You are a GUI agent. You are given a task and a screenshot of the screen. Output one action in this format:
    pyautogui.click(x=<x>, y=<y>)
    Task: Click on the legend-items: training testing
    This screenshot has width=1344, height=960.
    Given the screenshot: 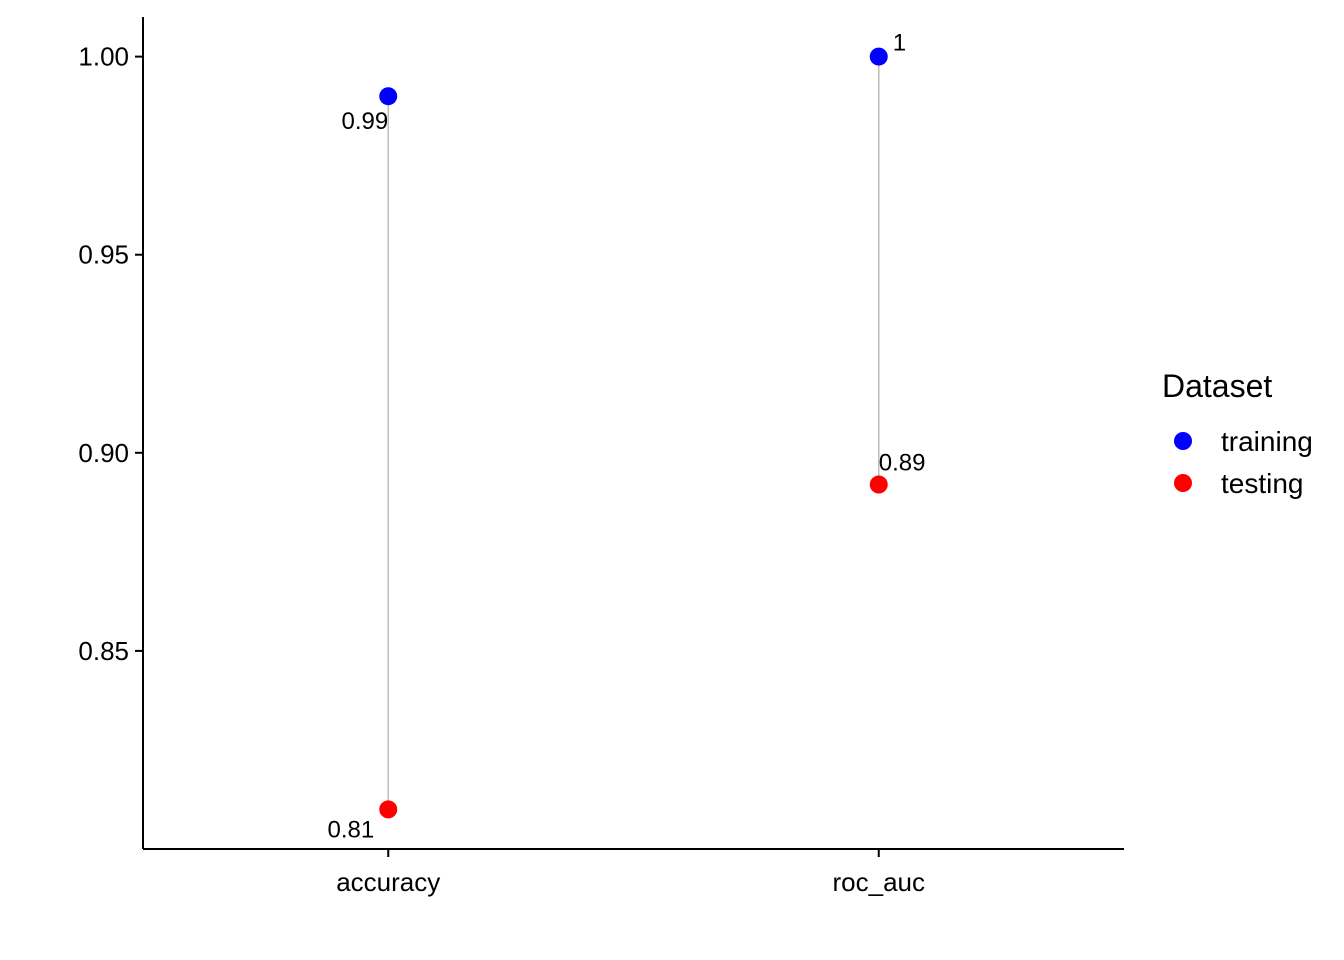 What is the action you would take?
    pyautogui.click(x=1243, y=462)
    